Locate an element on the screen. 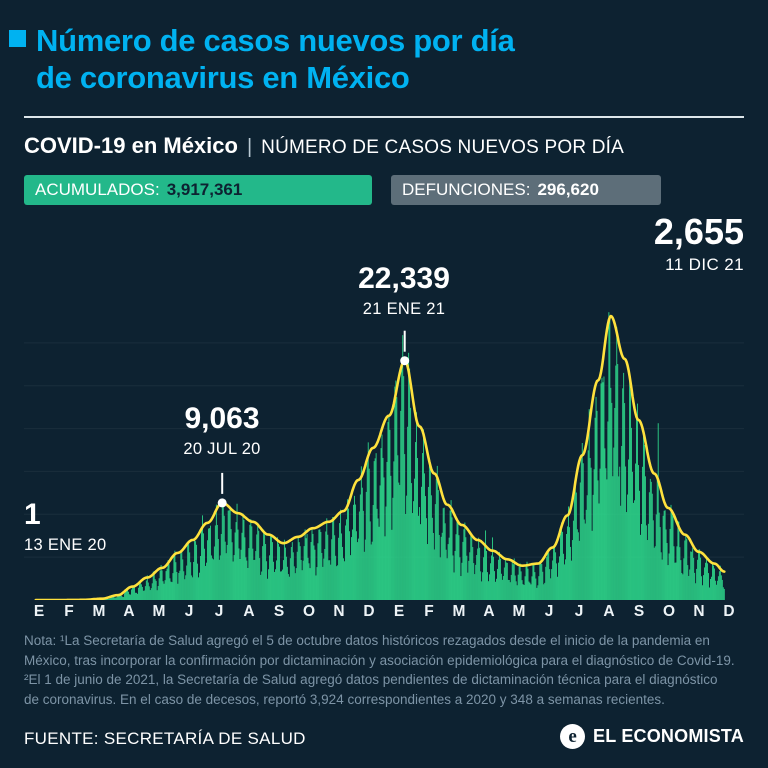 The image size is (768, 768). peak1-date: 20 JUL 20 is located at coordinates (222, 449).